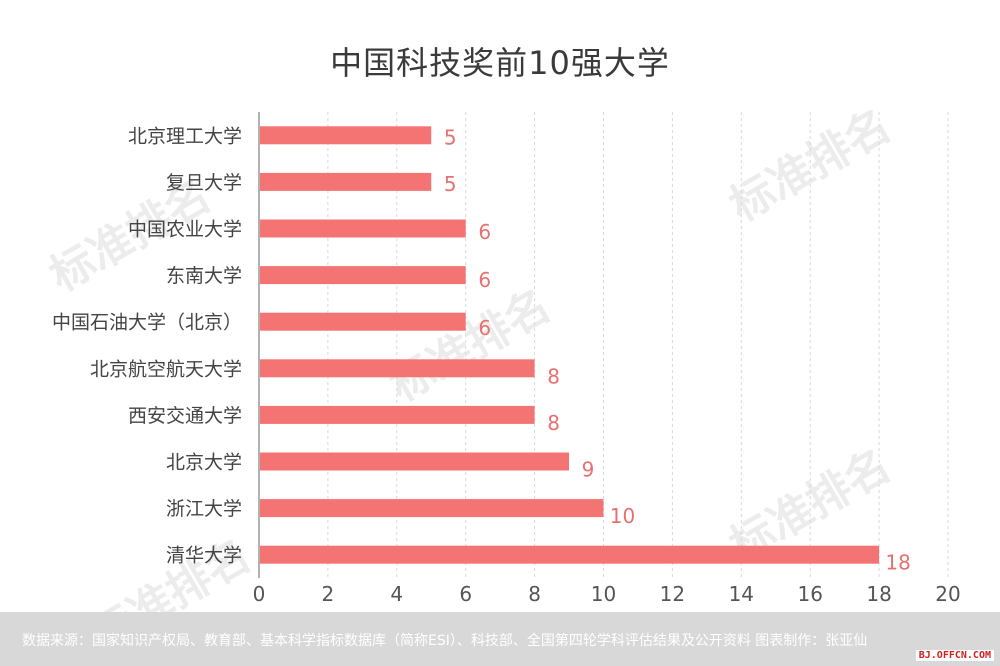 The image size is (1000, 666). I want to click on x-tick-label: 0, so click(259, 594).